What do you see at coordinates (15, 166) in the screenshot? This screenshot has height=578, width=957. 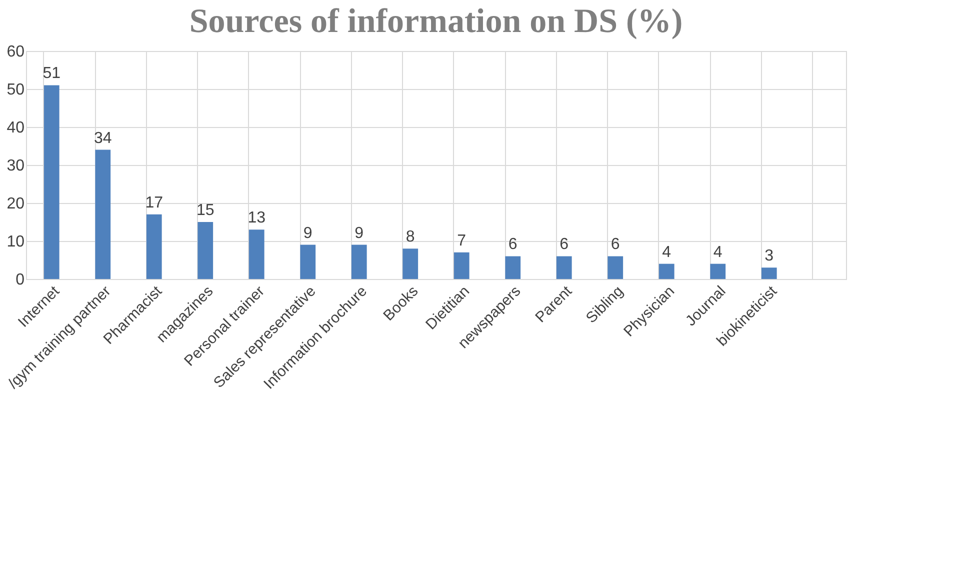 I see `y-tick-label: 30` at bounding box center [15, 166].